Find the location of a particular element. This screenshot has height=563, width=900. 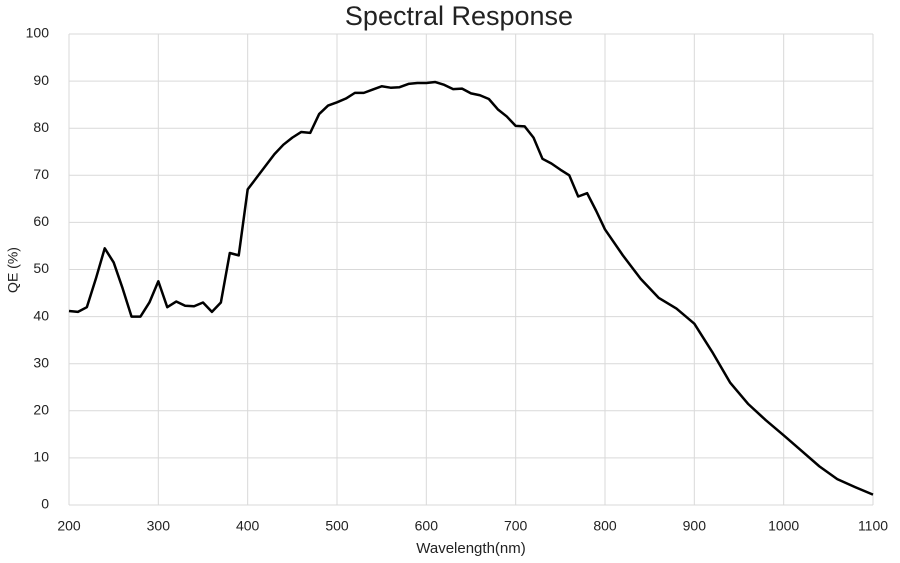

x-tick-label: 800 is located at coordinates (605, 526).